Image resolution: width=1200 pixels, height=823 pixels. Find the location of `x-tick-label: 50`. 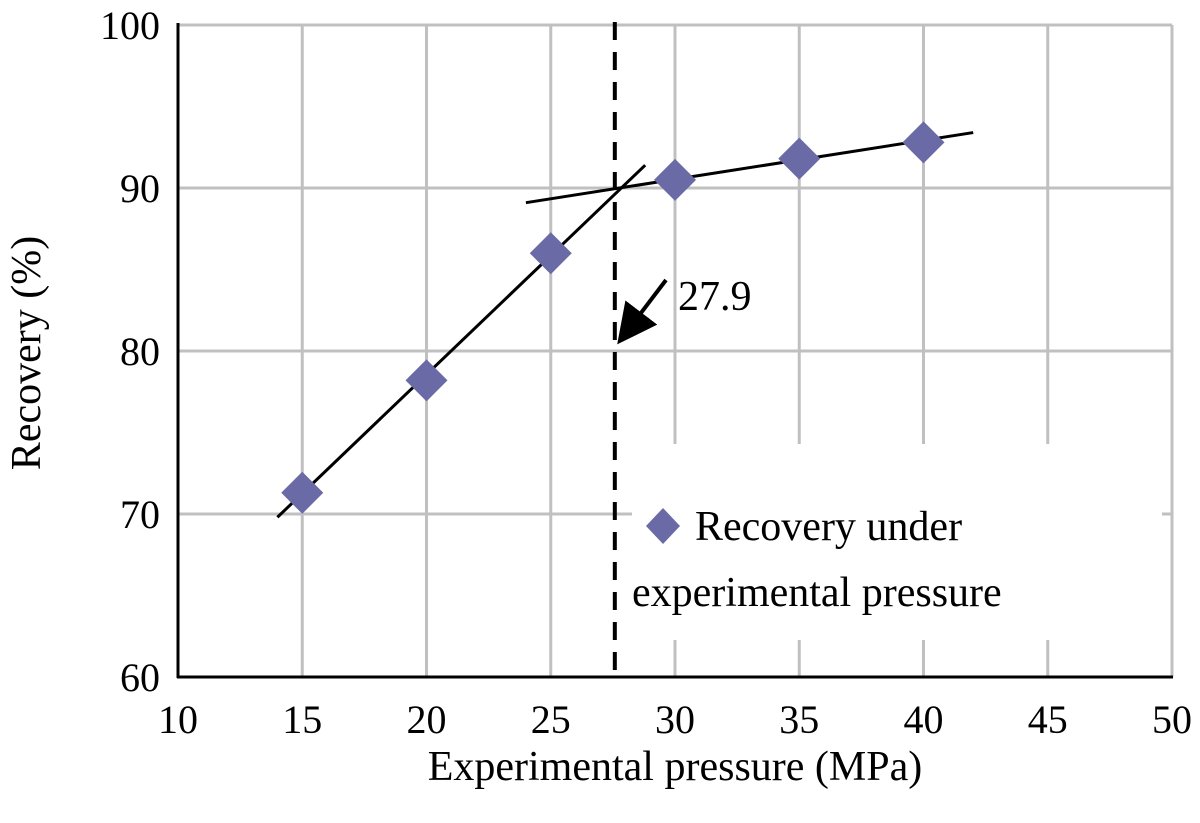

x-tick-label: 50 is located at coordinates (1172, 719).